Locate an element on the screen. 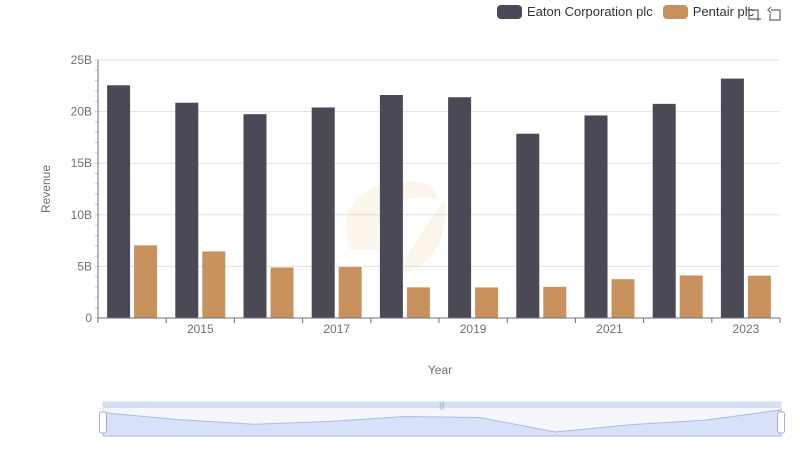 The width and height of the screenshot is (800, 461). bar-eaton-2021 is located at coordinates (596, 217).